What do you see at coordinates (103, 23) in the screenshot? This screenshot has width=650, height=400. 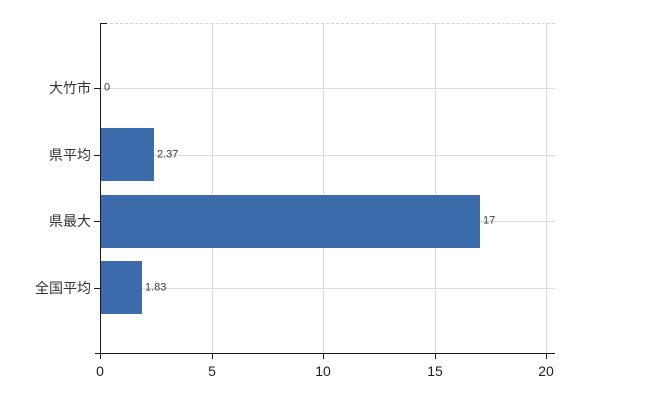 I see `y-axis-top-cap` at bounding box center [103, 23].